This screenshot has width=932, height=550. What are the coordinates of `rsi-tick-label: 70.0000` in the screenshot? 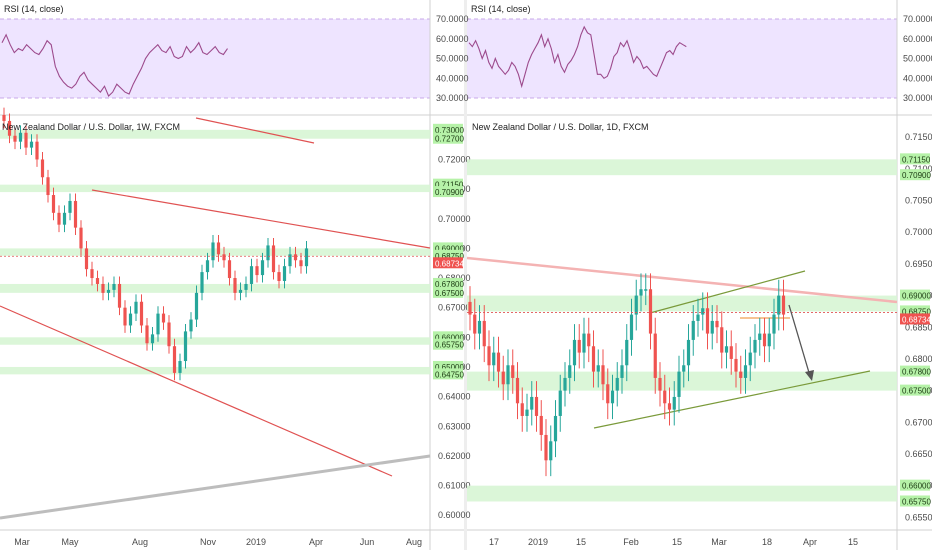 It's located at (917, 19).